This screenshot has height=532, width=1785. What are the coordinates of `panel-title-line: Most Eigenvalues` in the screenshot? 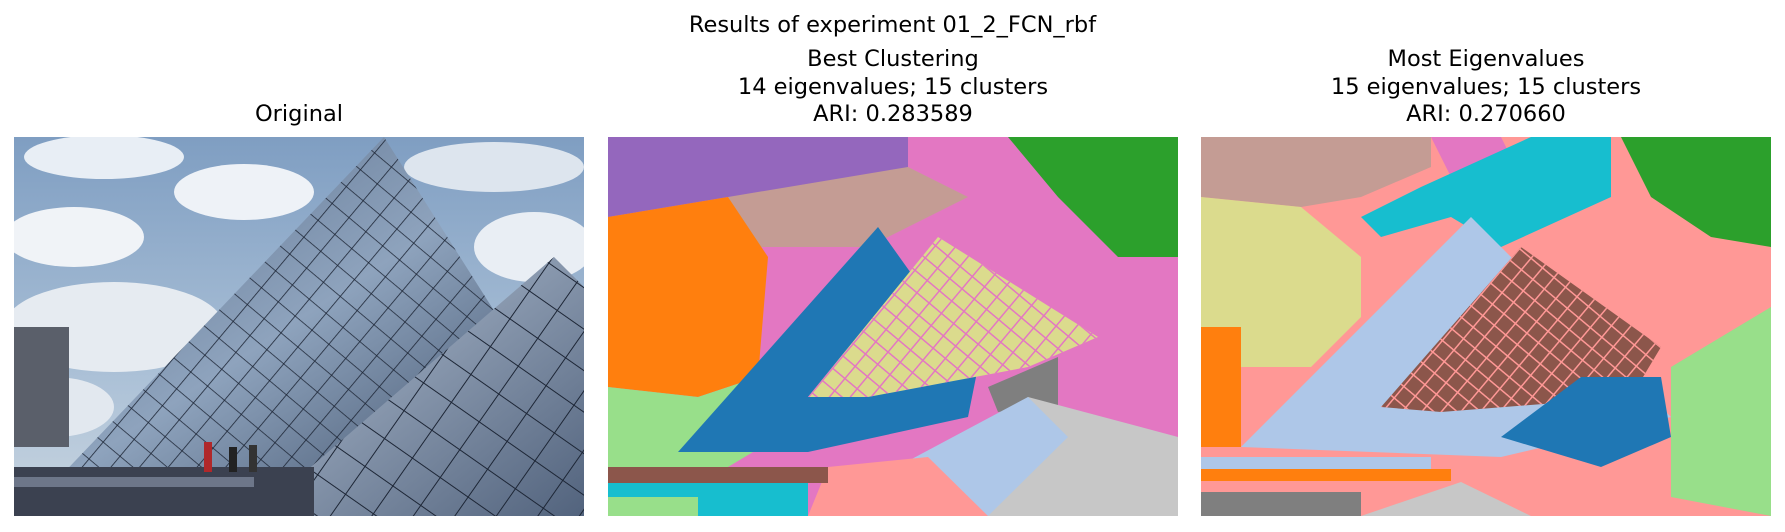 It's located at (1486, 59).